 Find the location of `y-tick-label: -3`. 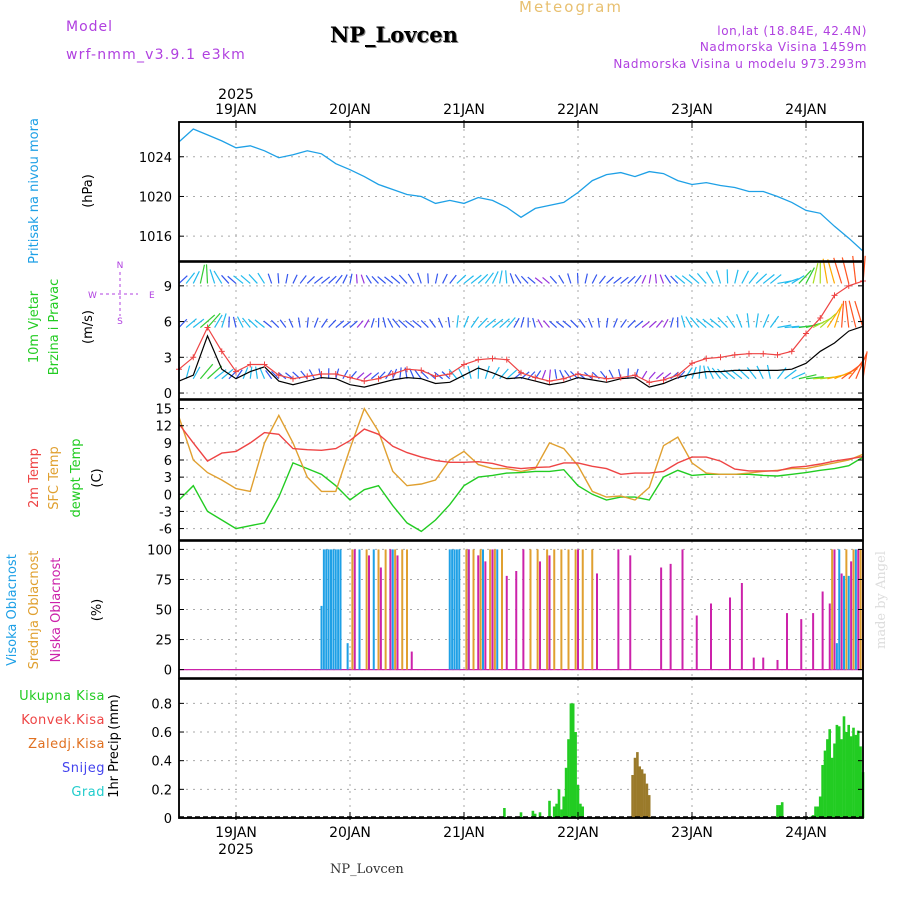

y-tick-label: -3 is located at coordinates (165, 512).